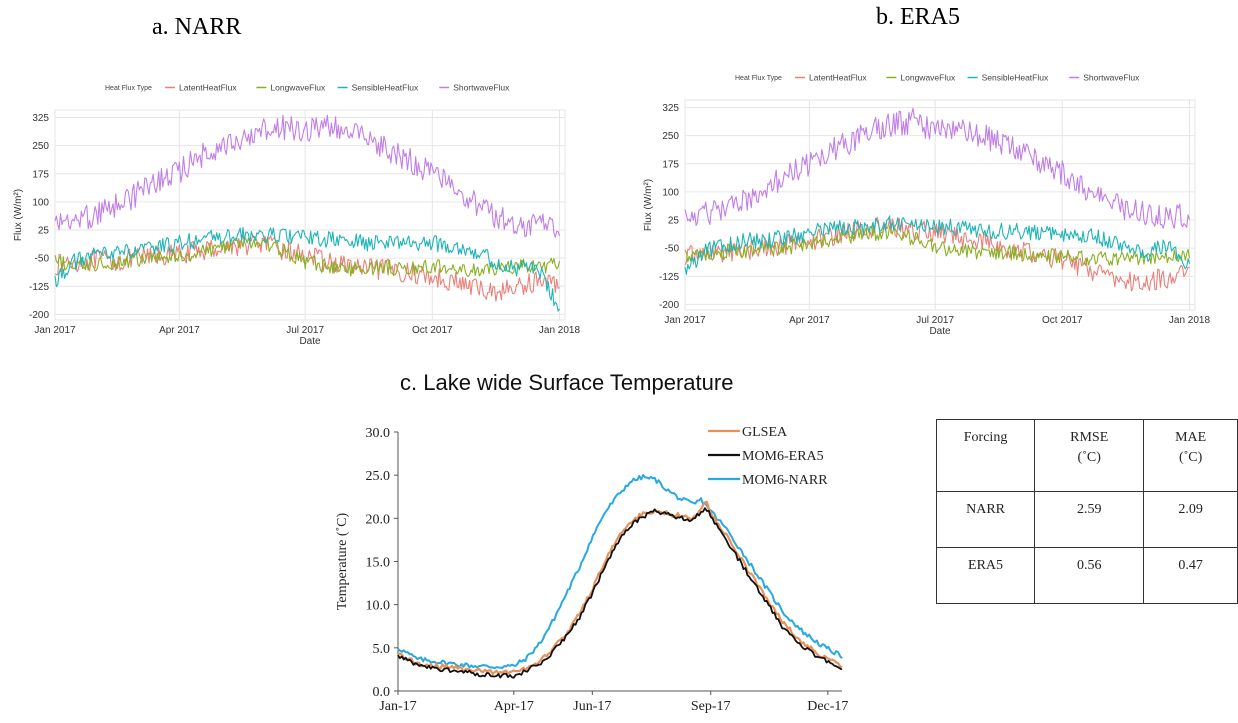 The width and height of the screenshot is (1238, 723). What do you see at coordinates (378, 433) in the screenshot?
I see `y-tick-label: 30.0` at bounding box center [378, 433].